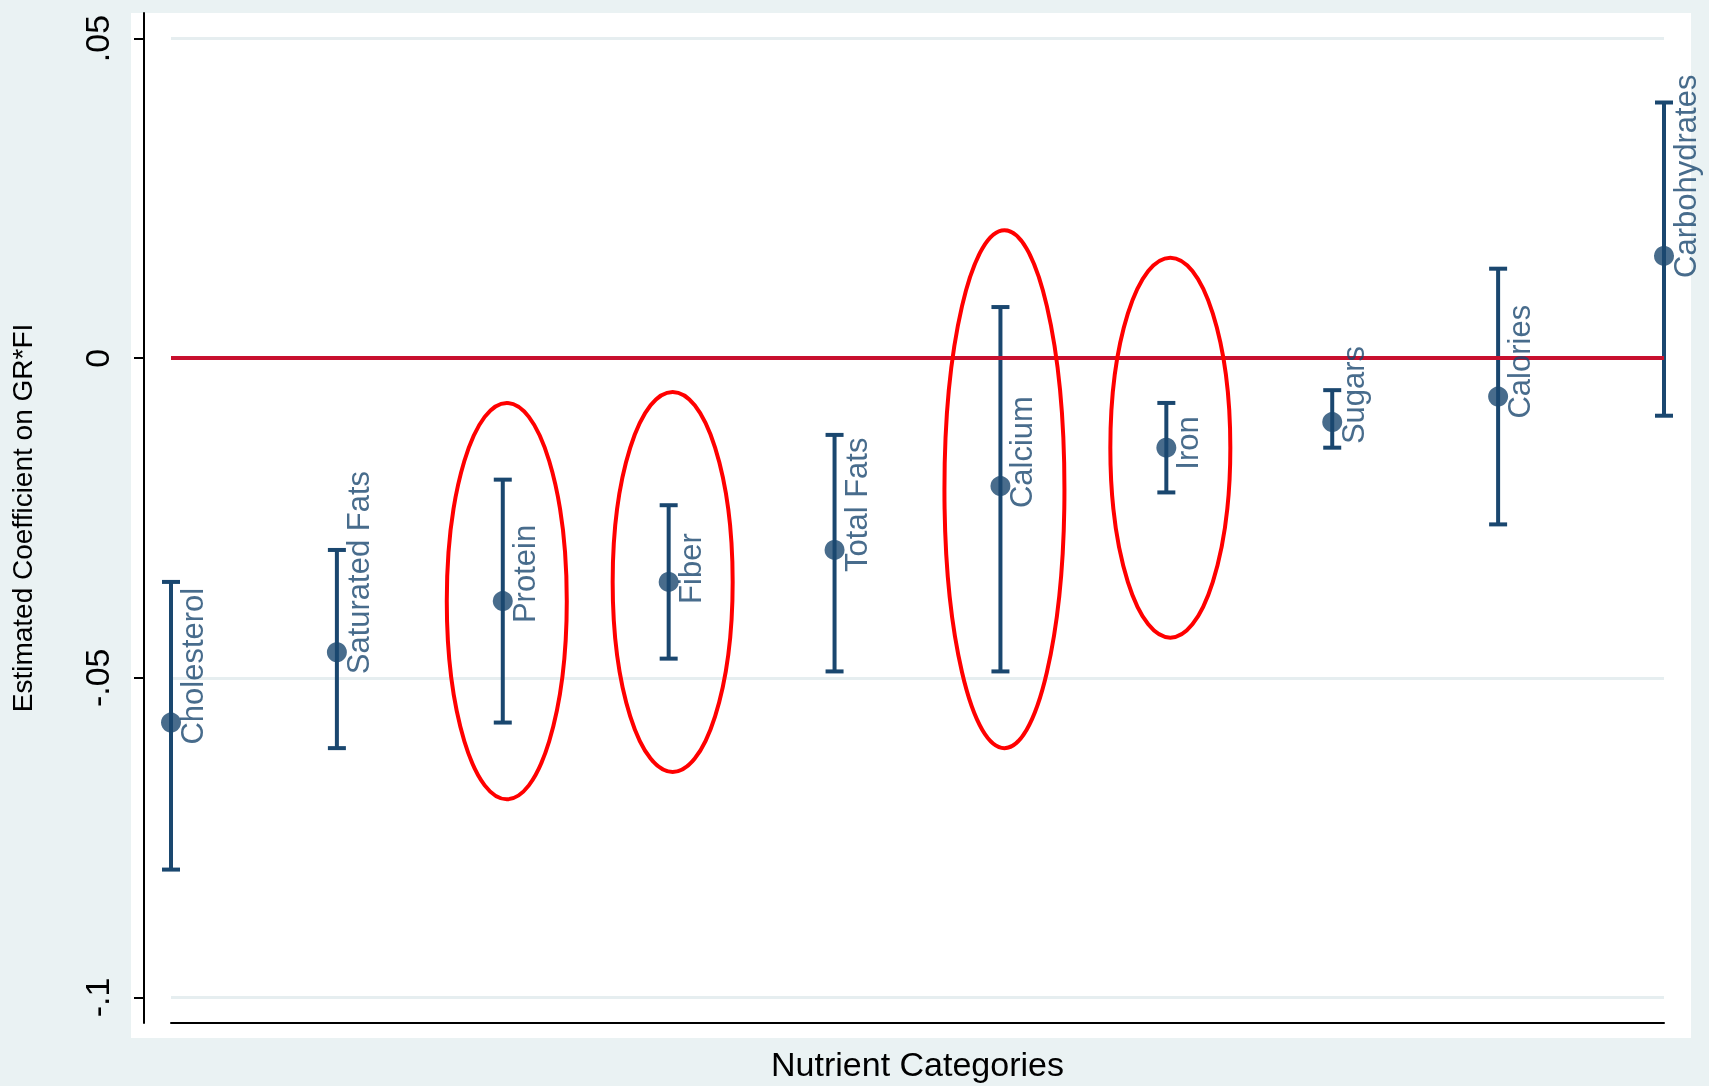  Describe the element at coordinates (97, 358) in the screenshot. I see `y-tick-label: 0` at that location.